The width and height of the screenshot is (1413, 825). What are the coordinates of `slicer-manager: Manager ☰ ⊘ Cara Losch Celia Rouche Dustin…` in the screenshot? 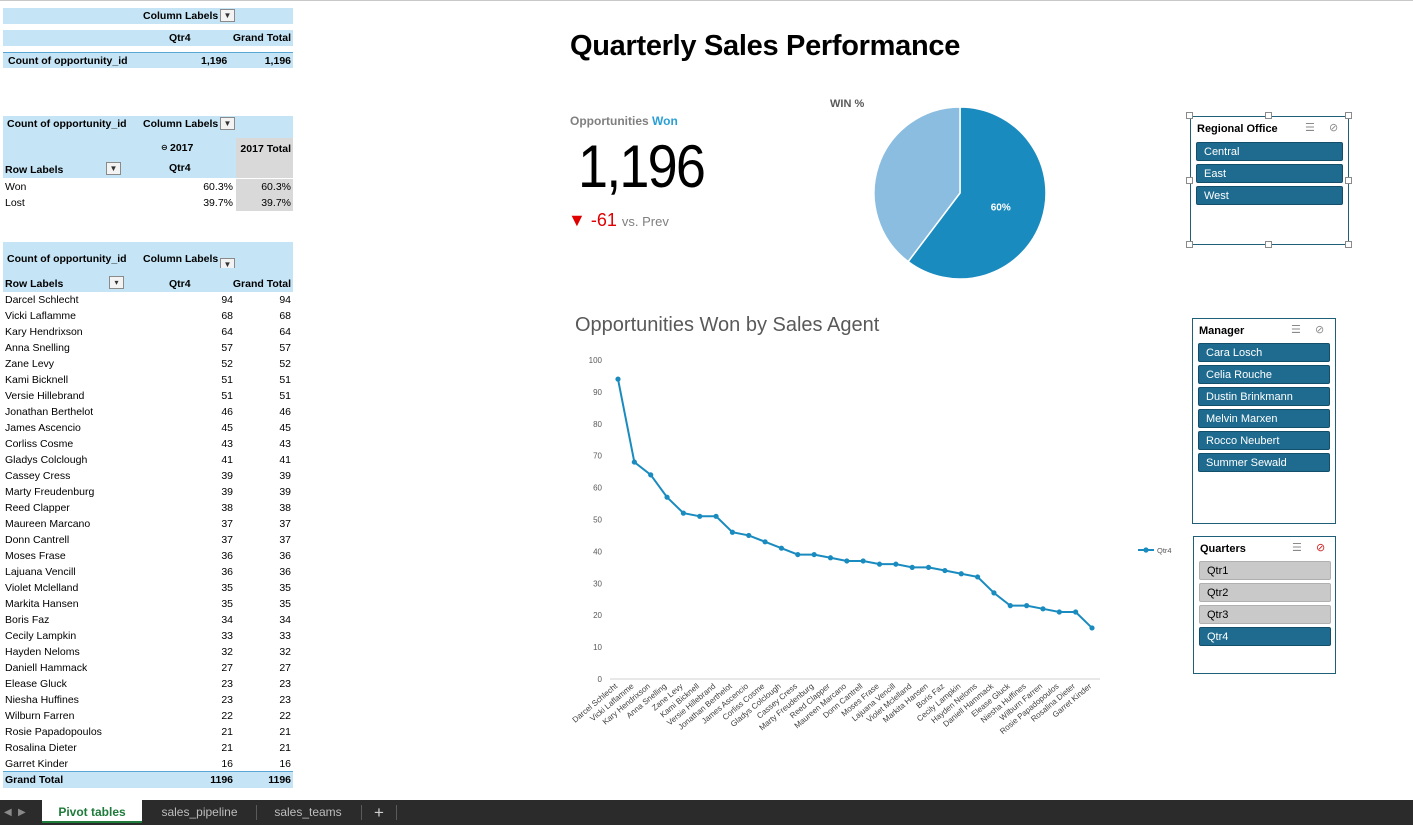 It's located at (1264, 421).